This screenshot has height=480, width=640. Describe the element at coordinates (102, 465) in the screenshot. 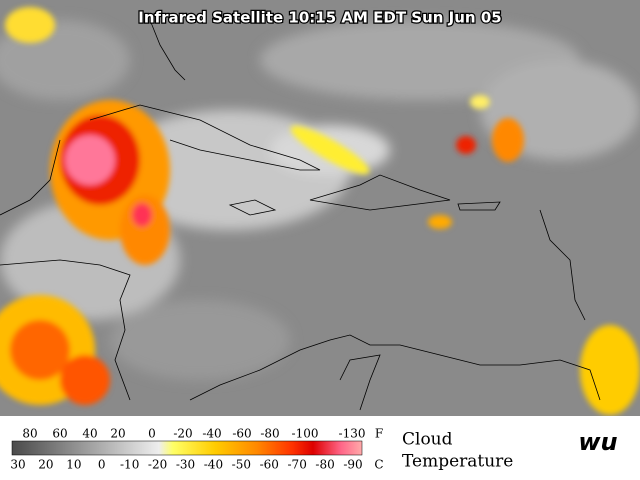

I see `celsius-label: 0` at that location.